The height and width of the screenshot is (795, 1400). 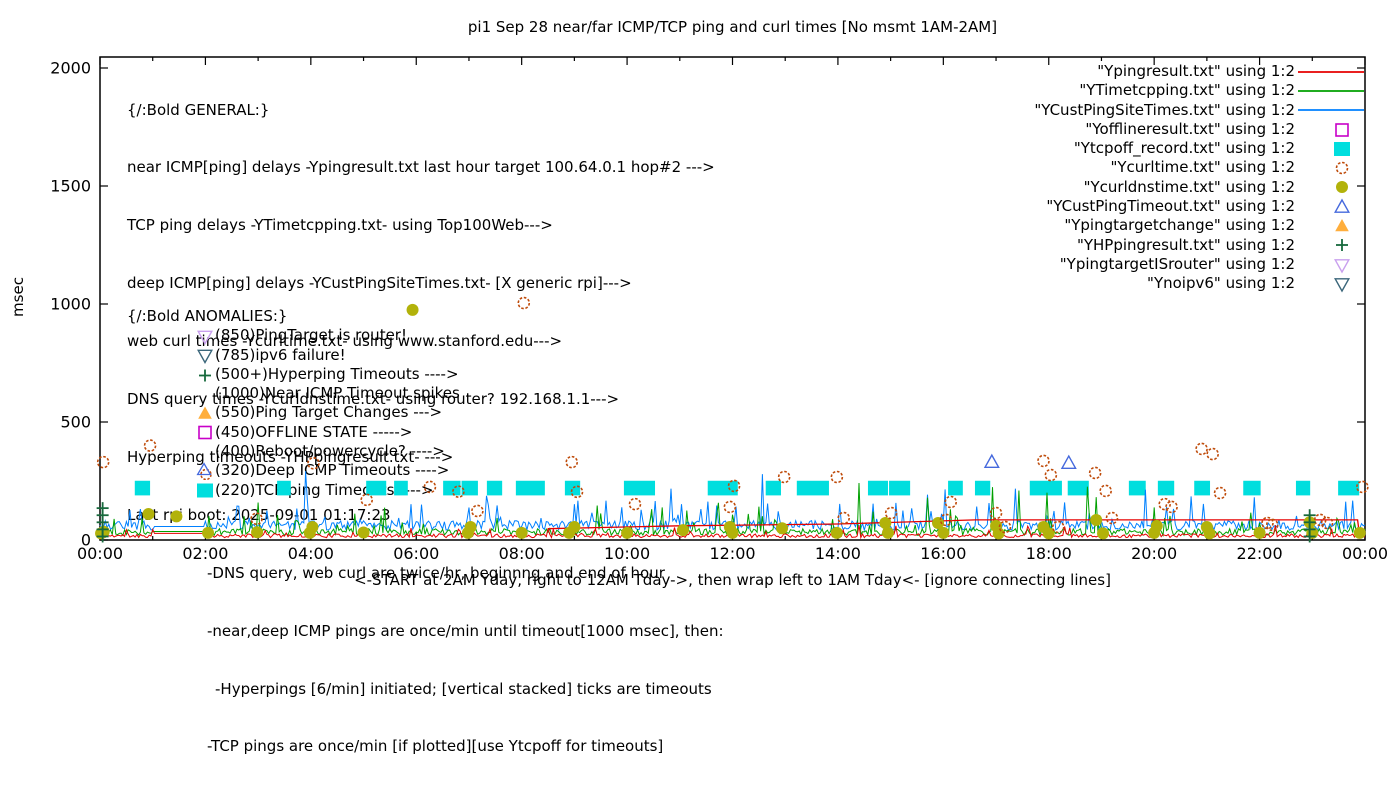 I want to click on anomaly-row: (450)OFFLINE STATE ----->, so click(x=293, y=432).